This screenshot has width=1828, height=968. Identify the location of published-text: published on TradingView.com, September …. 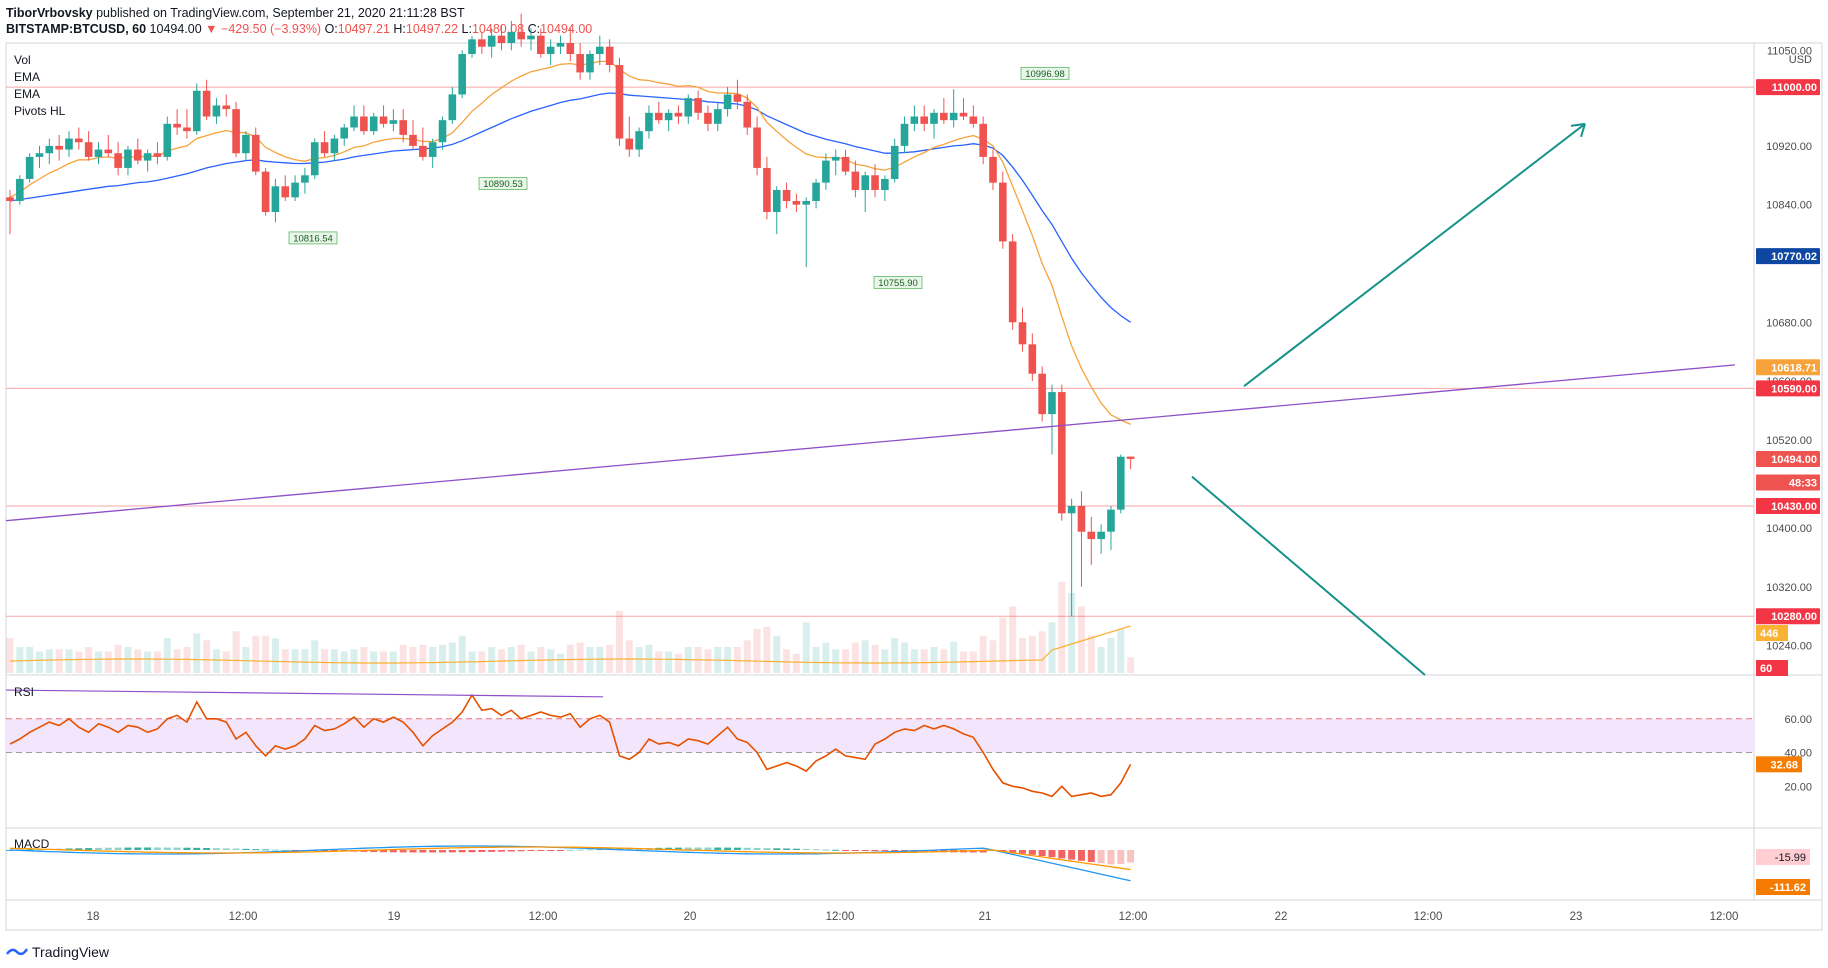
(280, 13).